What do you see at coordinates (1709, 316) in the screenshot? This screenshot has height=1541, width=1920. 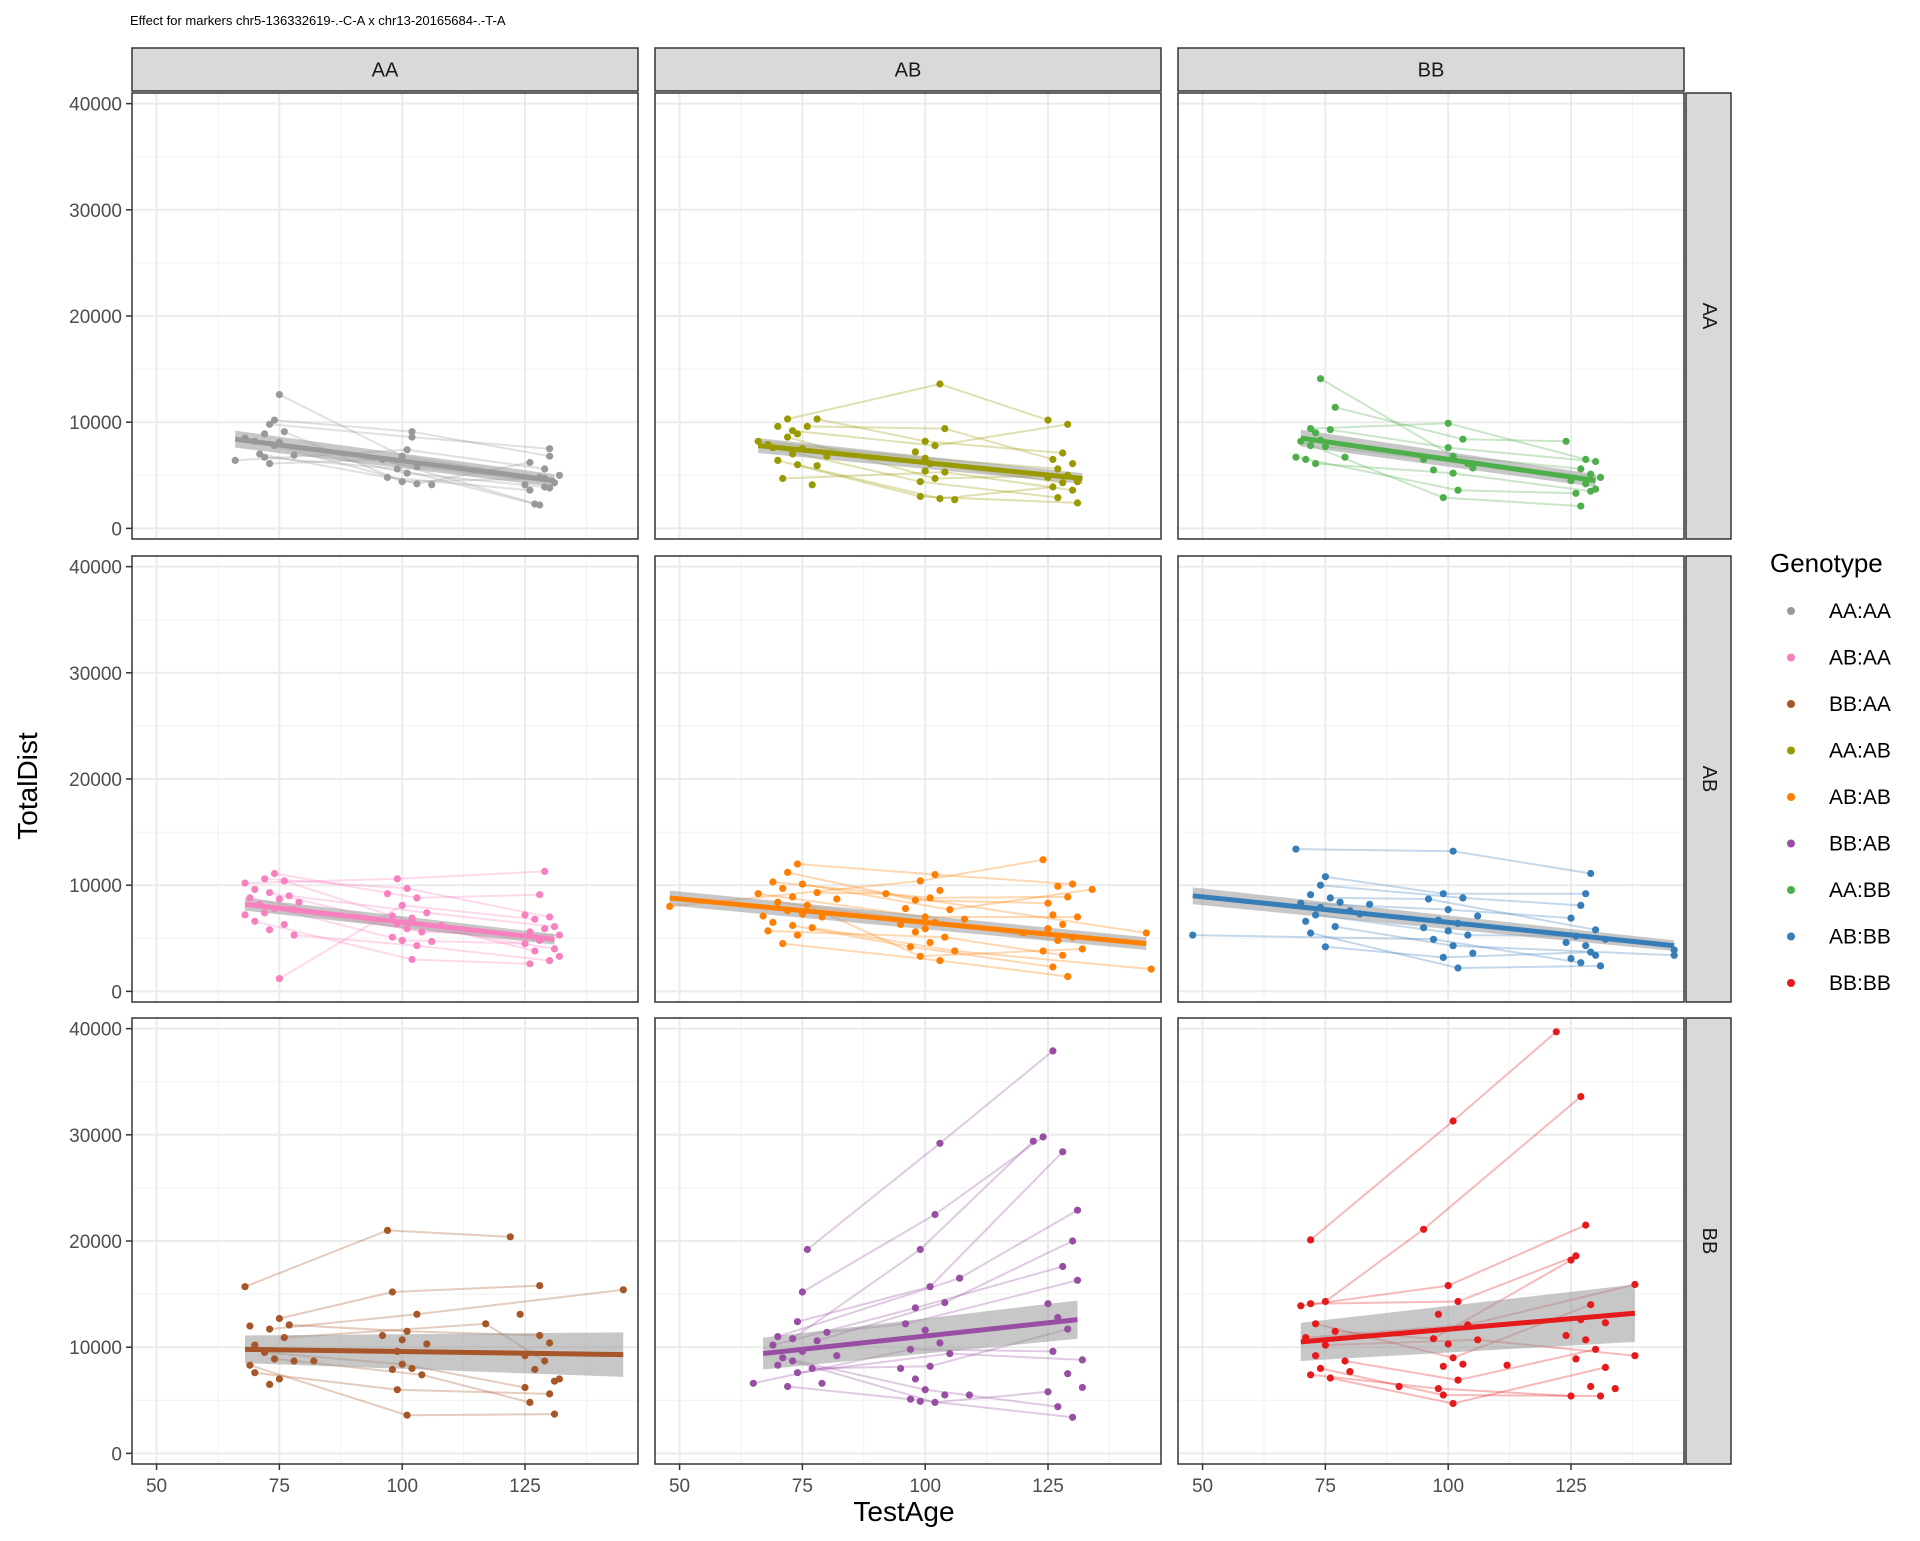 I see `row-strip-label: AA` at bounding box center [1709, 316].